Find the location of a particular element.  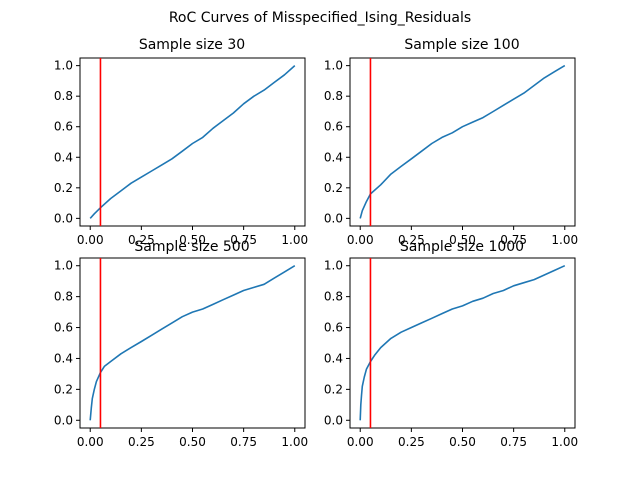

subplot-title: Sample size 1000 is located at coordinates (462, 247).